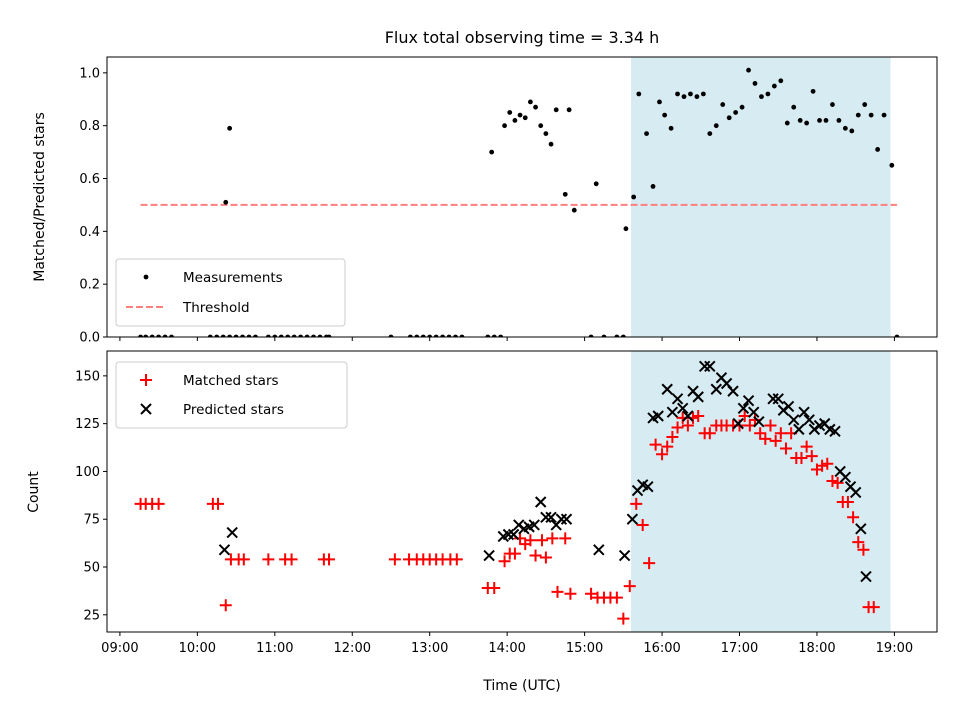  What do you see at coordinates (761, 197) in the screenshot?
I see `highlight-rect` at bounding box center [761, 197].